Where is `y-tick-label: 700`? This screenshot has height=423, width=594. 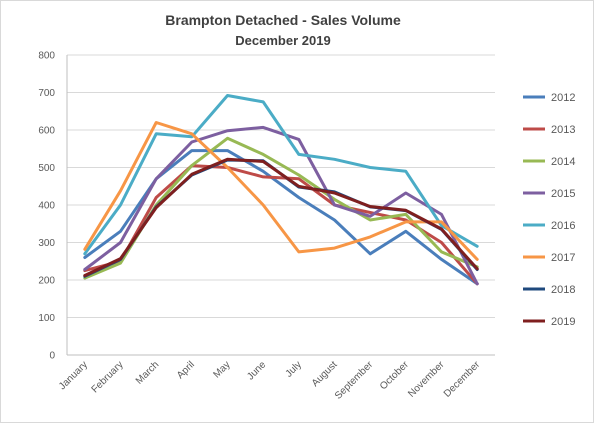 y-tick-label: 700 is located at coordinates (46, 93).